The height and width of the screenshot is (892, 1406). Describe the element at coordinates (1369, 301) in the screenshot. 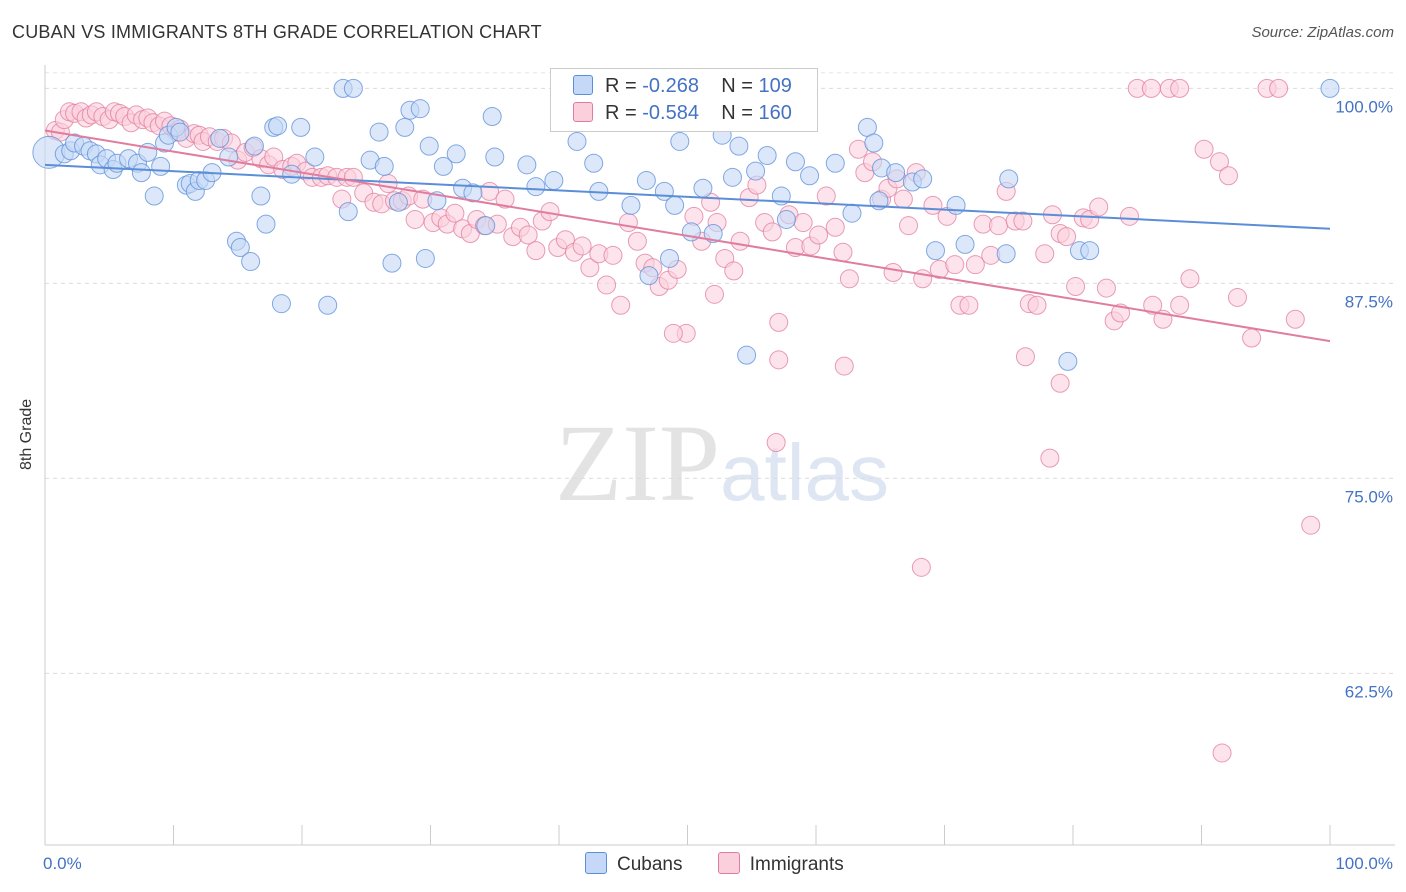

I see `y-tick-label: 87.5%` at that location.